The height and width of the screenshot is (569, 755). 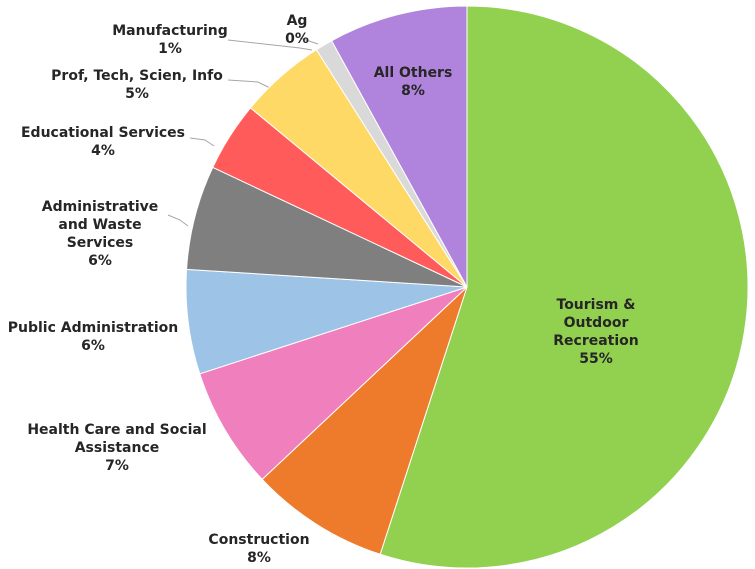 I want to click on data-label: Manufacturing 1%, so click(x=170, y=40).